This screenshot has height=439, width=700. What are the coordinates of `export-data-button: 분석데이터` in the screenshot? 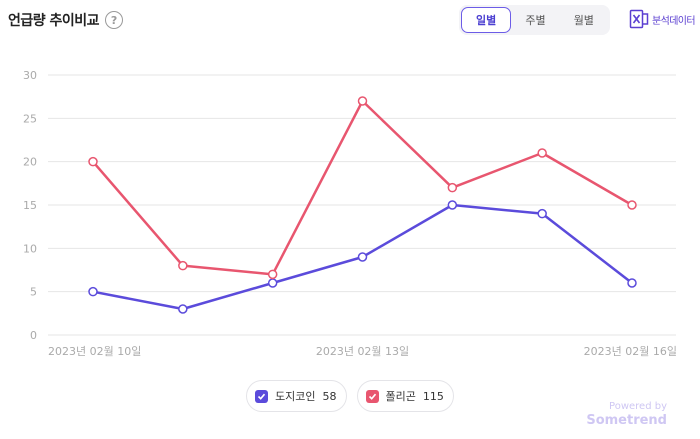 It's located at (662, 19).